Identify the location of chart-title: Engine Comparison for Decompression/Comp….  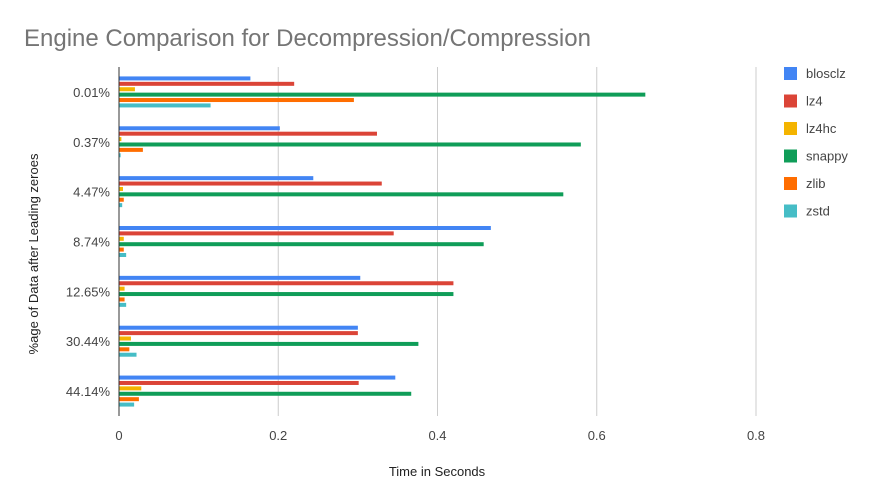
(307, 38).